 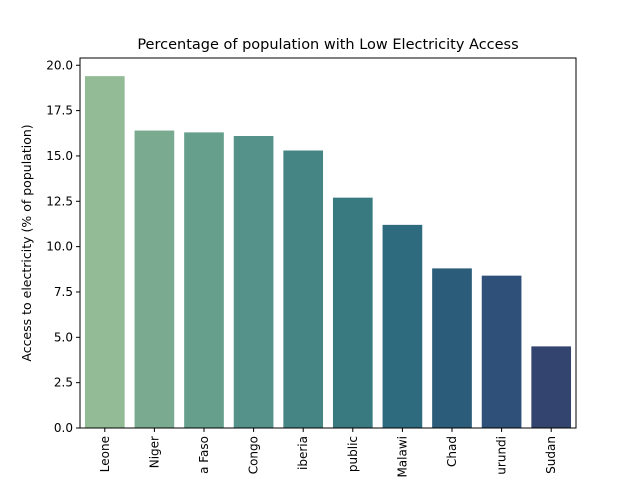 I want to click on x-tick-label: Leone, so click(x=105, y=454).